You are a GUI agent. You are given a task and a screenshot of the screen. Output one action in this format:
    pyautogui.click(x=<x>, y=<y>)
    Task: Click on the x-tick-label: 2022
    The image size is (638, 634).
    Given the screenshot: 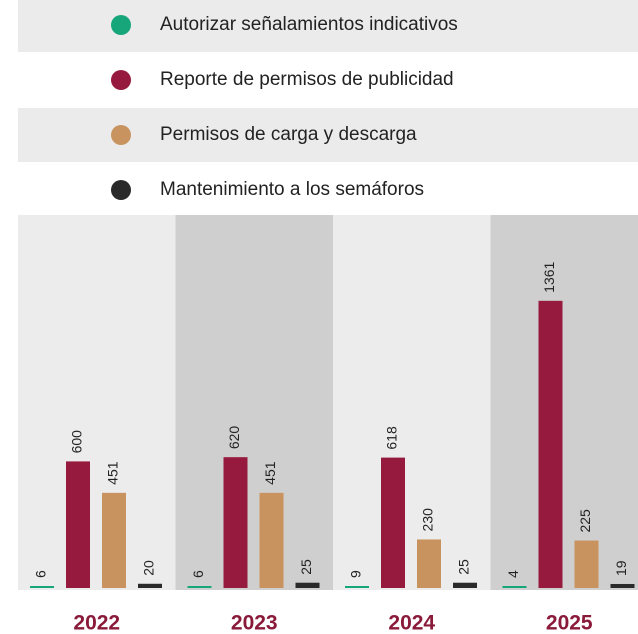 What is the action you would take?
    pyautogui.click(x=96, y=623)
    